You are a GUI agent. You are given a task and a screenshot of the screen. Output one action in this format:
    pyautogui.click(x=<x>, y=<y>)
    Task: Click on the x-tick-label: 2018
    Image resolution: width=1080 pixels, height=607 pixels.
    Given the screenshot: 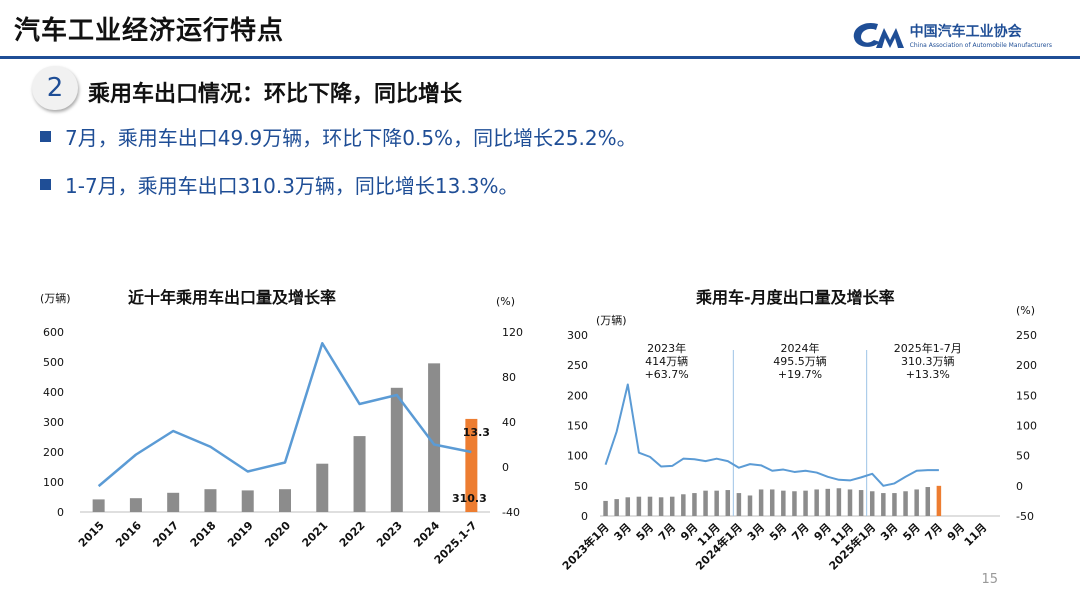 What is the action you would take?
    pyautogui.click(x=203, y=534)
    